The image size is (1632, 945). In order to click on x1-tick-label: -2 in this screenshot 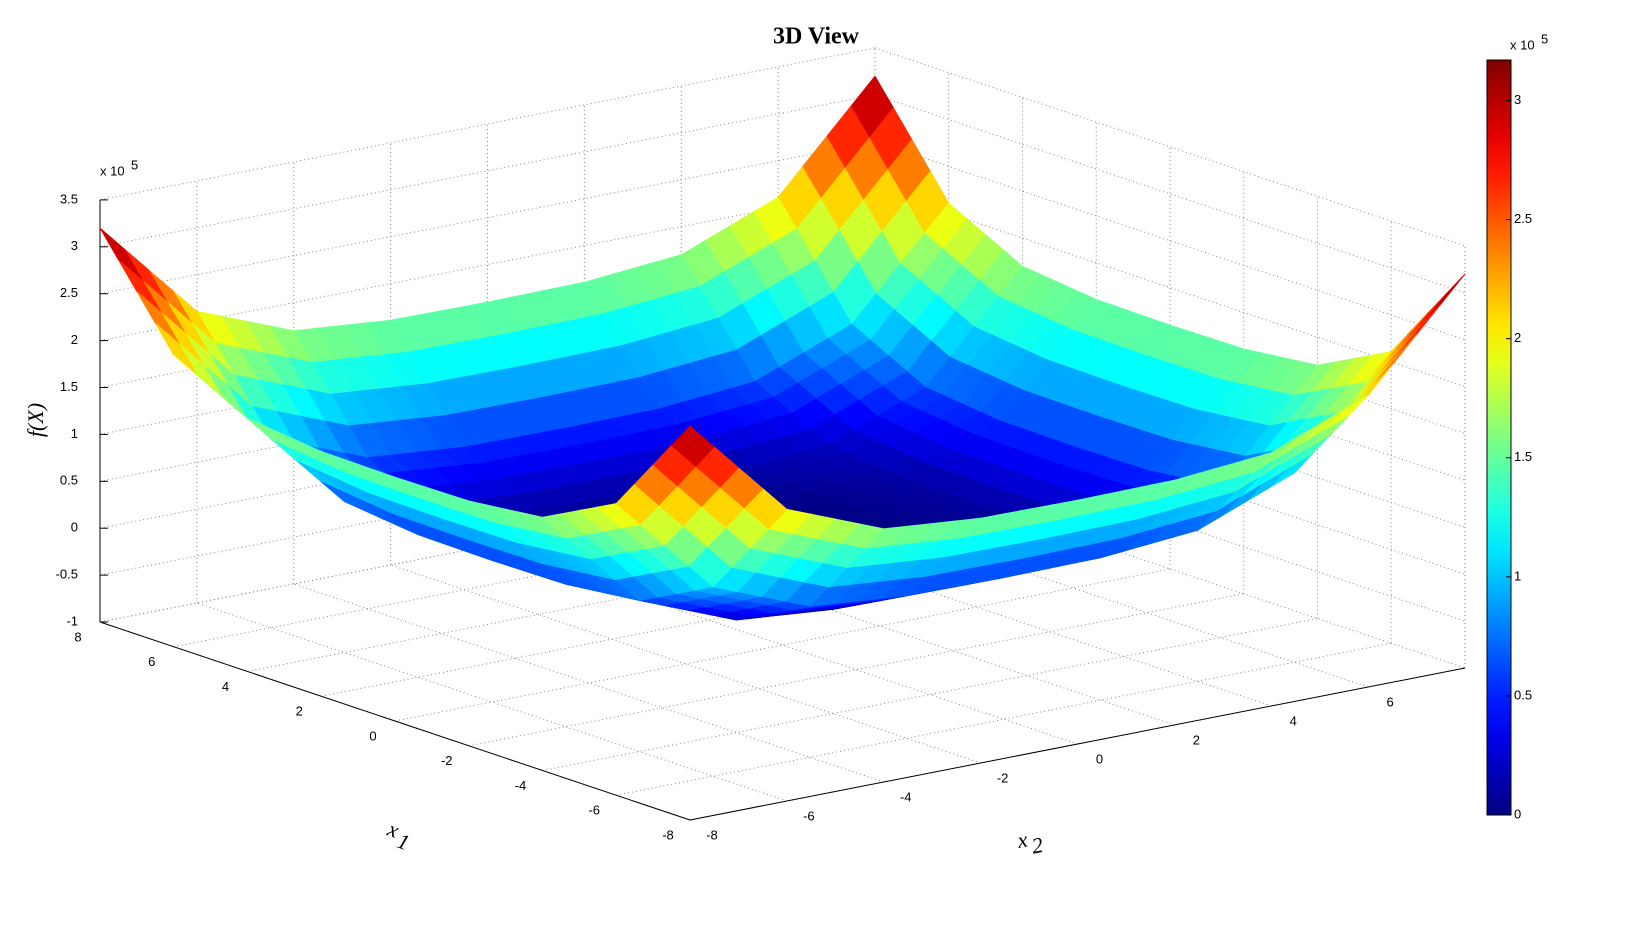, I will do `click(447, 760)`.